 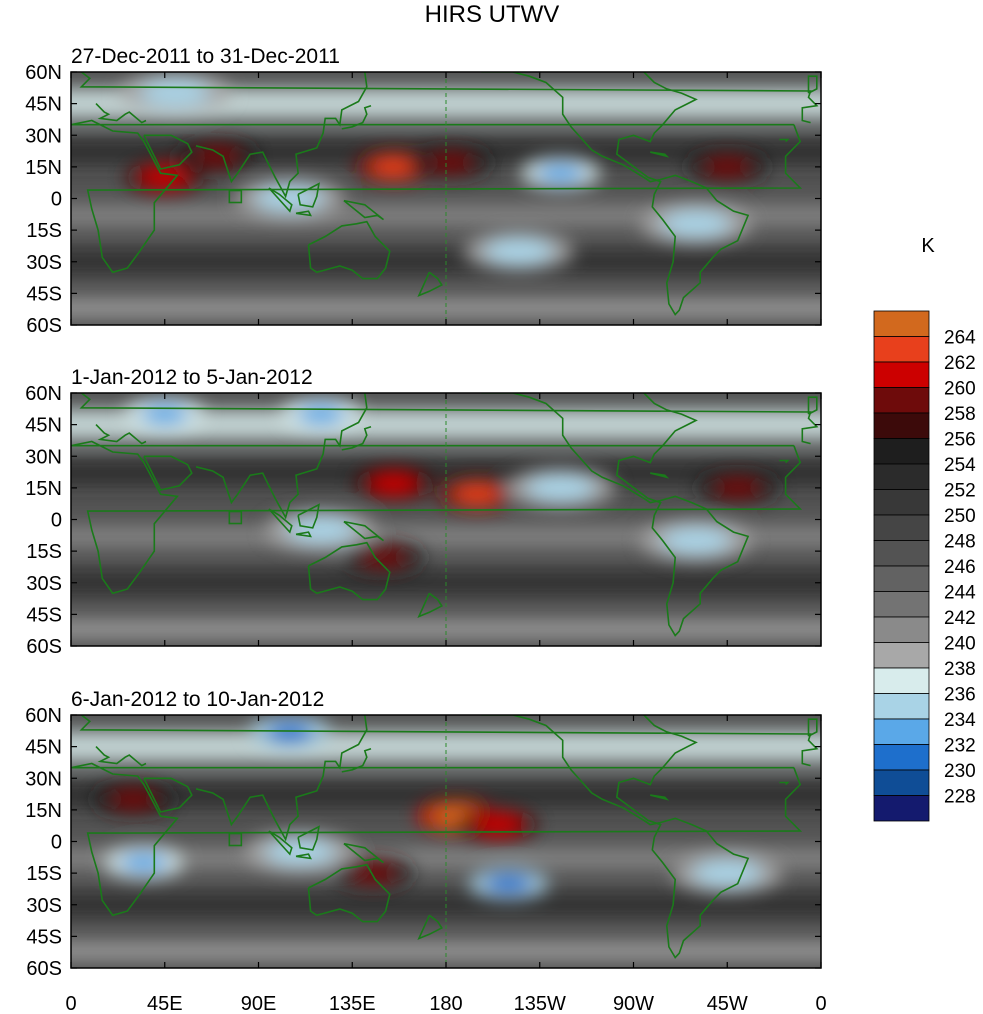 I want to click on lat-label: 45N, so click(x=43, y=105).